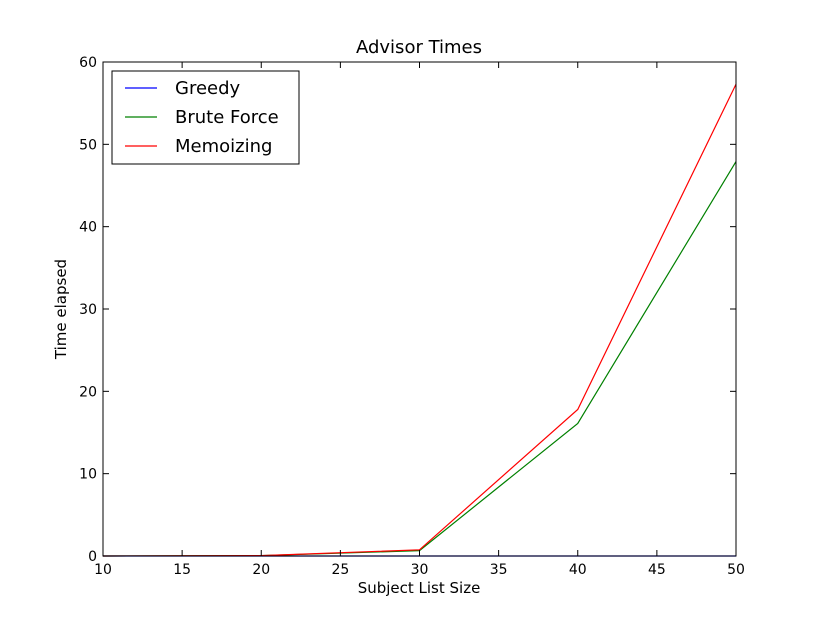 The image size is (817, 617). Describe the element at coordinates (657, 570) in the screenshot. I see `x-tick-label: 45` at that location.